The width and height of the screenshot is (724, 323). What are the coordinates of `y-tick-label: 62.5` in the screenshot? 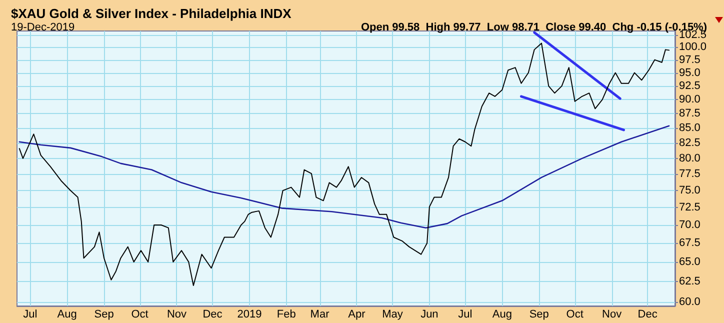 It's located at (689, 281).